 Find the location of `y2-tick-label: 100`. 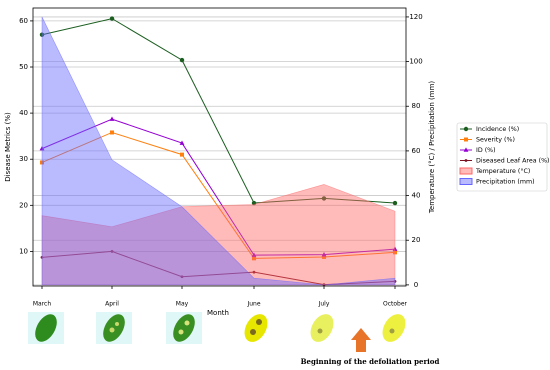

y2-tick-label: 100 is located at coordinates (415, 62).